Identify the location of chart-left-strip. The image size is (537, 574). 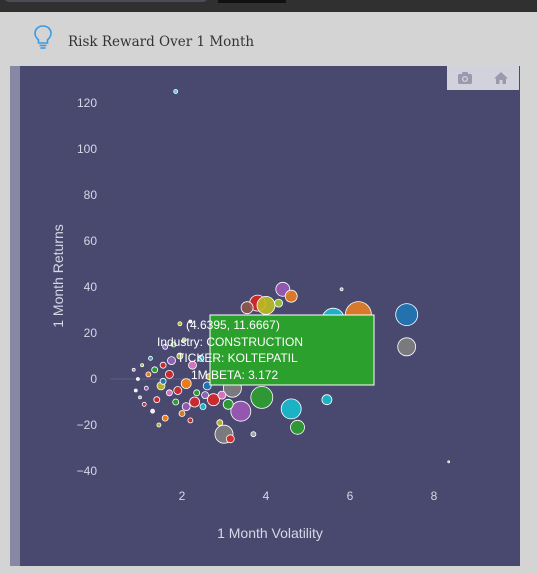
(15, 316).